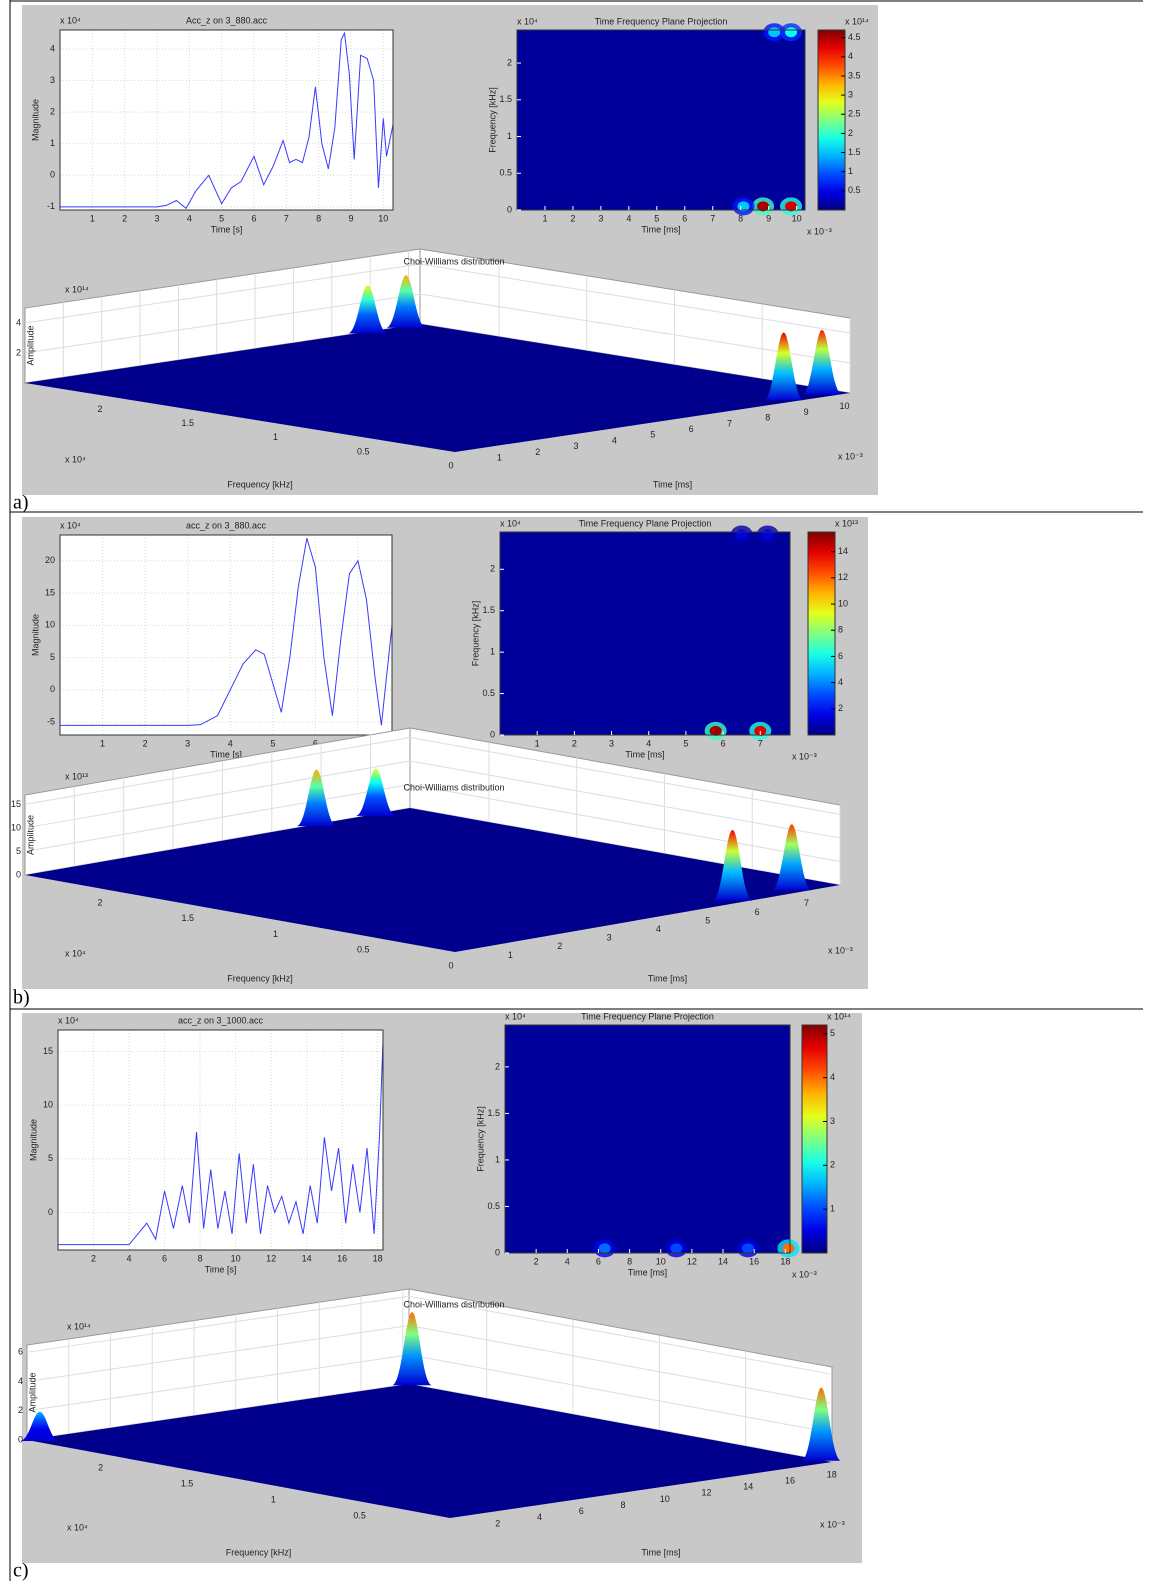 The image size is (1153, 1581). I want to click on x-exponent: x 10⁻³, so click(819, 231).